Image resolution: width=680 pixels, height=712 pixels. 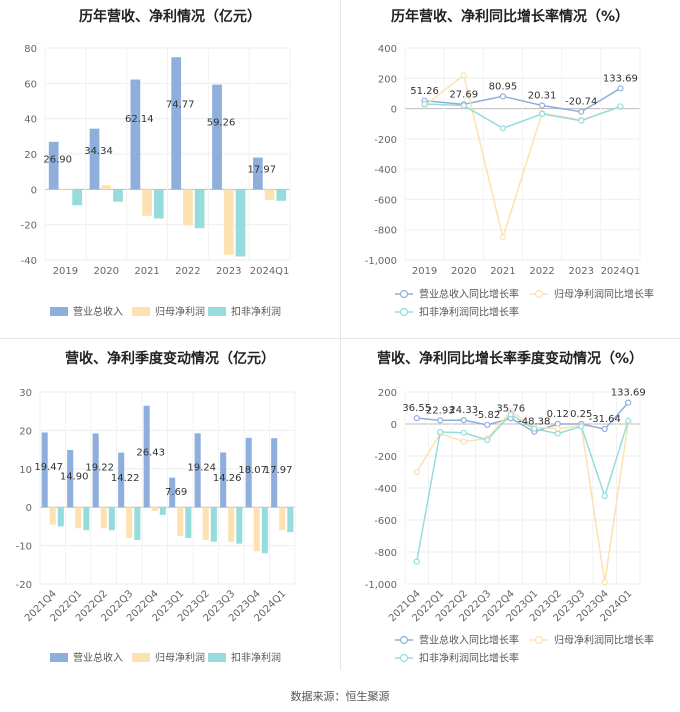 I want to click on chart-title: 营收、净利季度变动情况（亿元）, so click(x=170, y=359).